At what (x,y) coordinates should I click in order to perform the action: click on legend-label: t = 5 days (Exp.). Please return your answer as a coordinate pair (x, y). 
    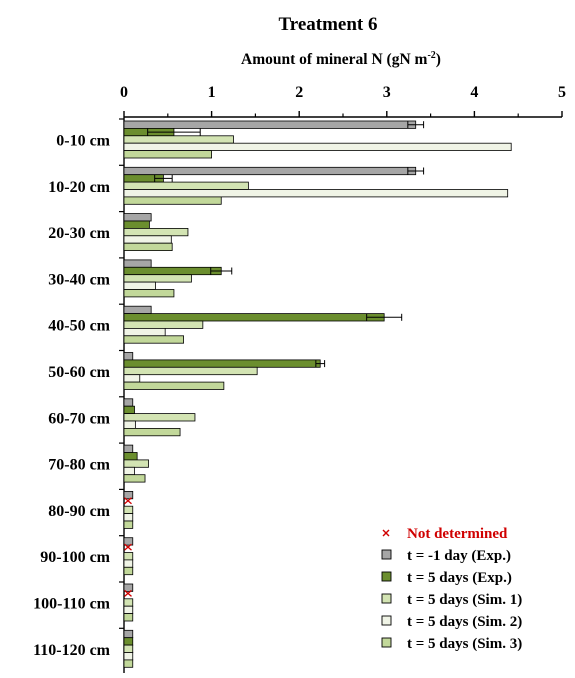
    Looking at the image, I should click on (459, 578).